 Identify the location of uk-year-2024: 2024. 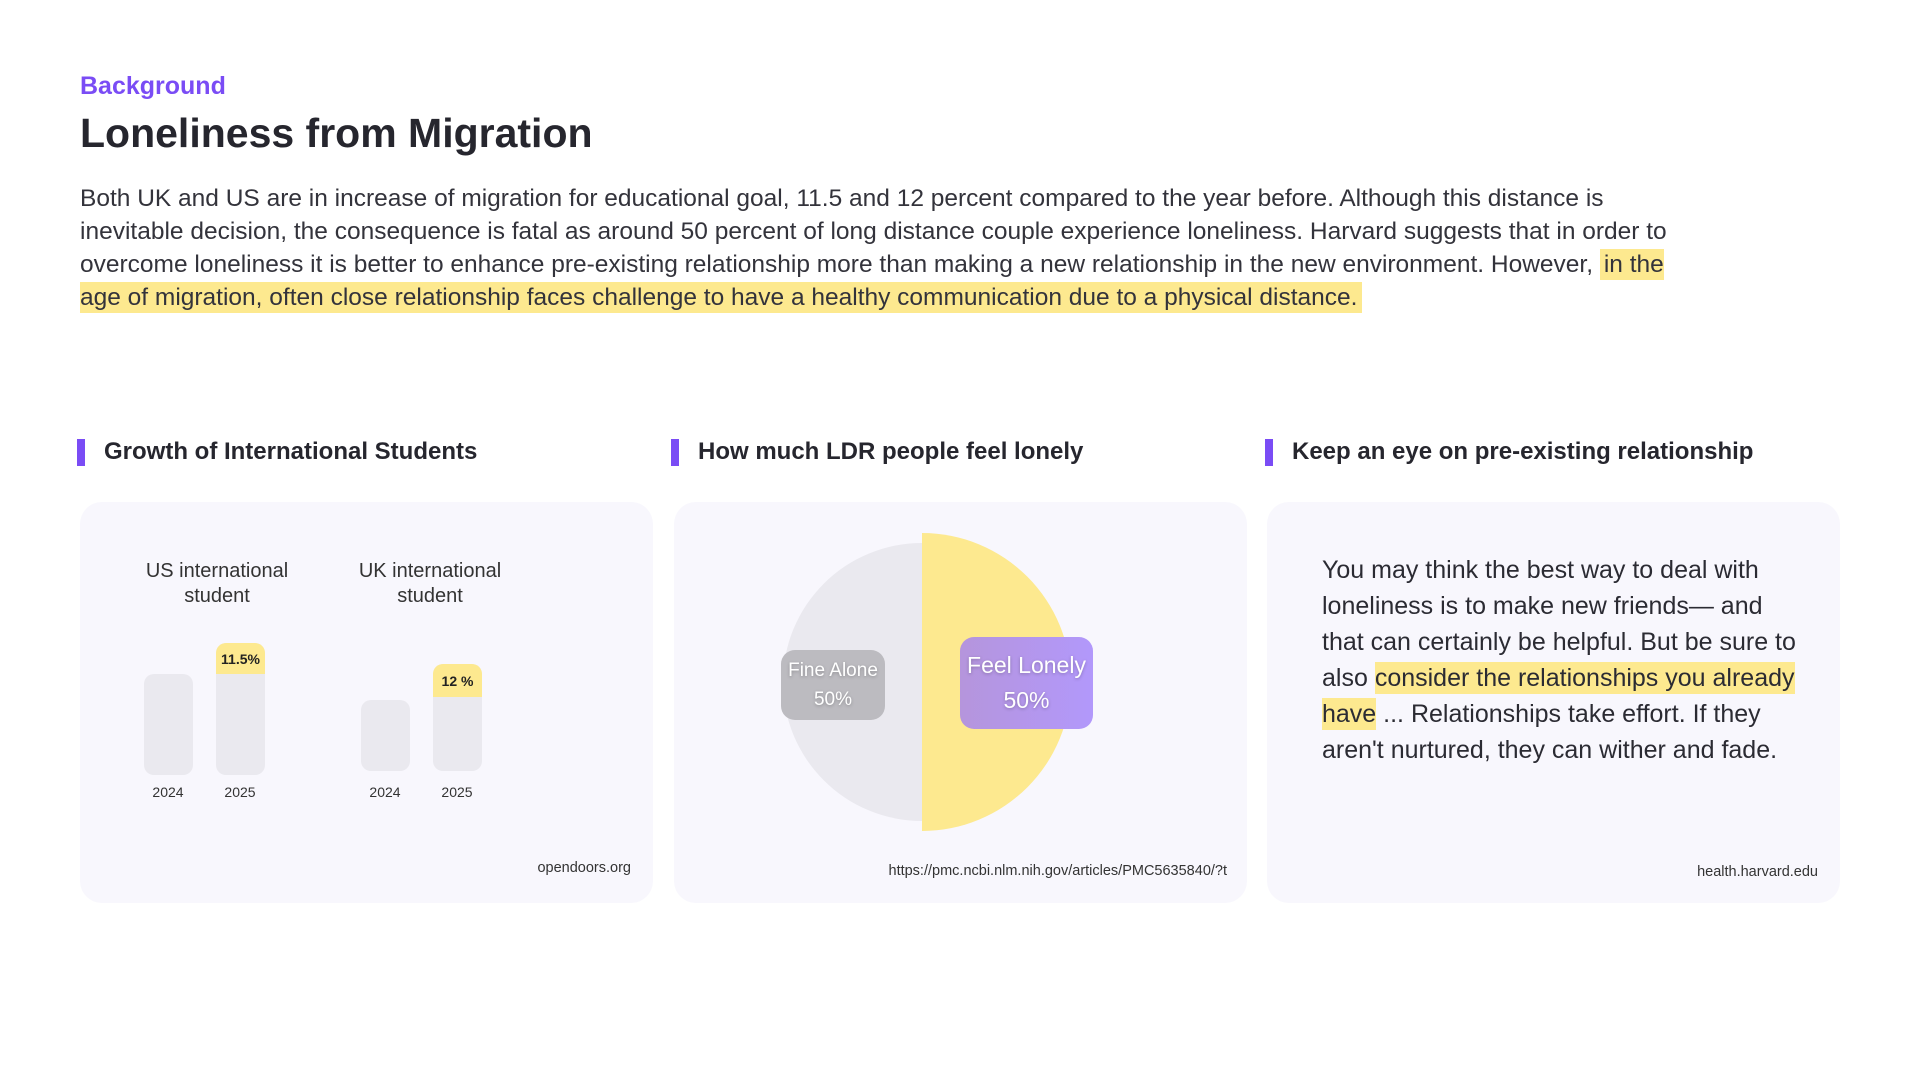
(385, 792).